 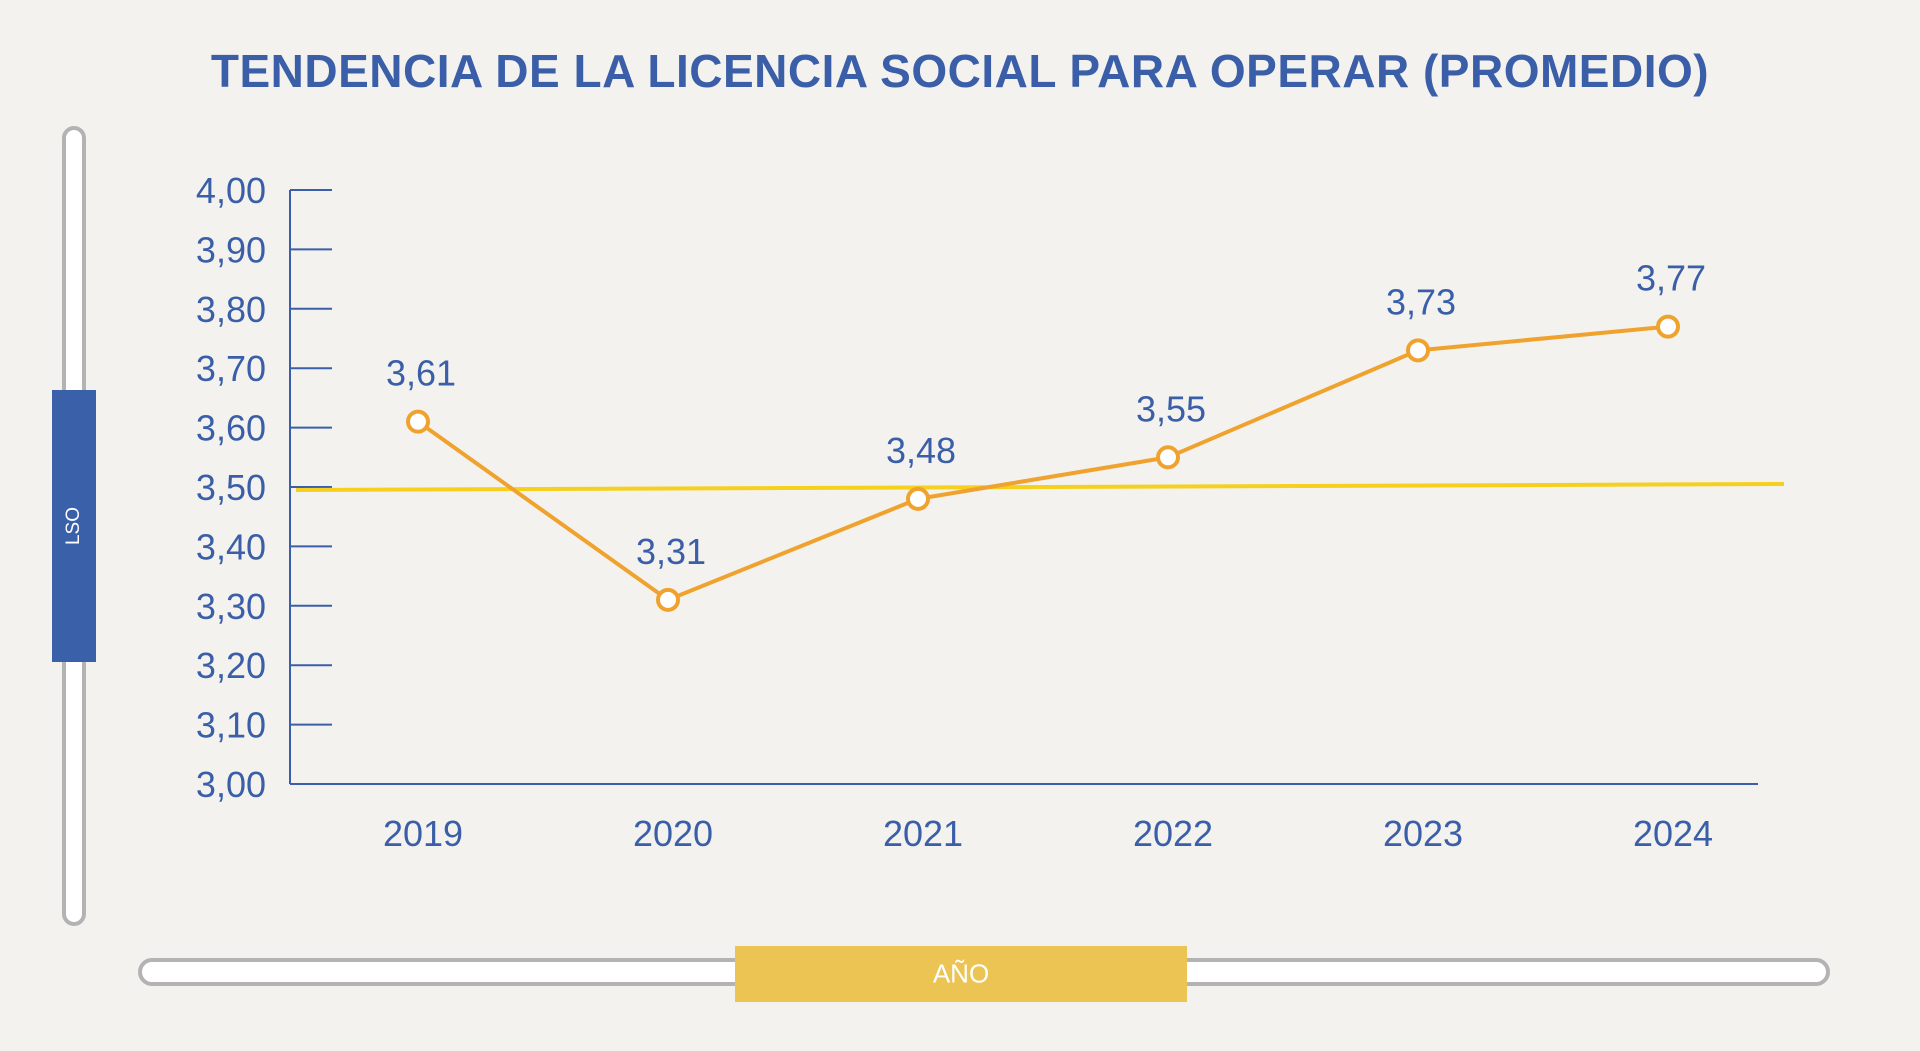 I want to click on x-tick-label: 2022, so click(x=1173, y=833).